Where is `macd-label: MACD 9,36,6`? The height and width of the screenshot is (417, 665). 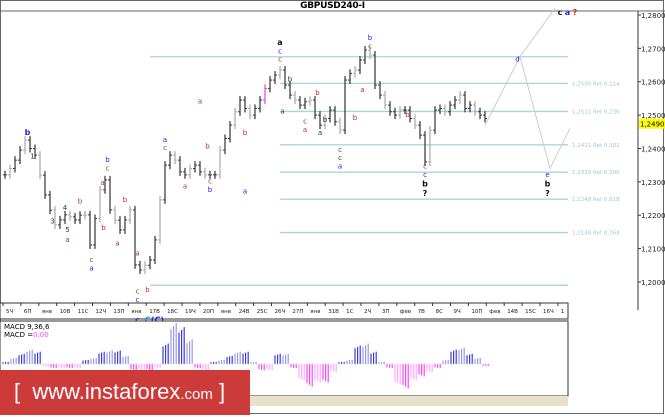 macd-label: MACD 9,36,6 is located at coordinates (27, 327).